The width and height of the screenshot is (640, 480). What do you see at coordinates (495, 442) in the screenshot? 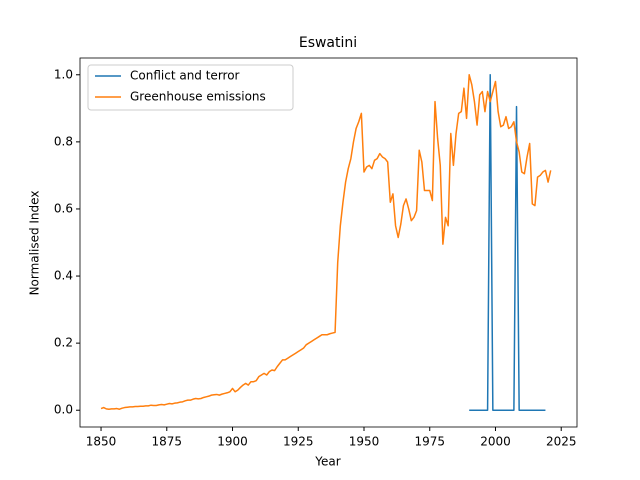
I see `x-tick-label: 2000` at bounding box center [495, 442].